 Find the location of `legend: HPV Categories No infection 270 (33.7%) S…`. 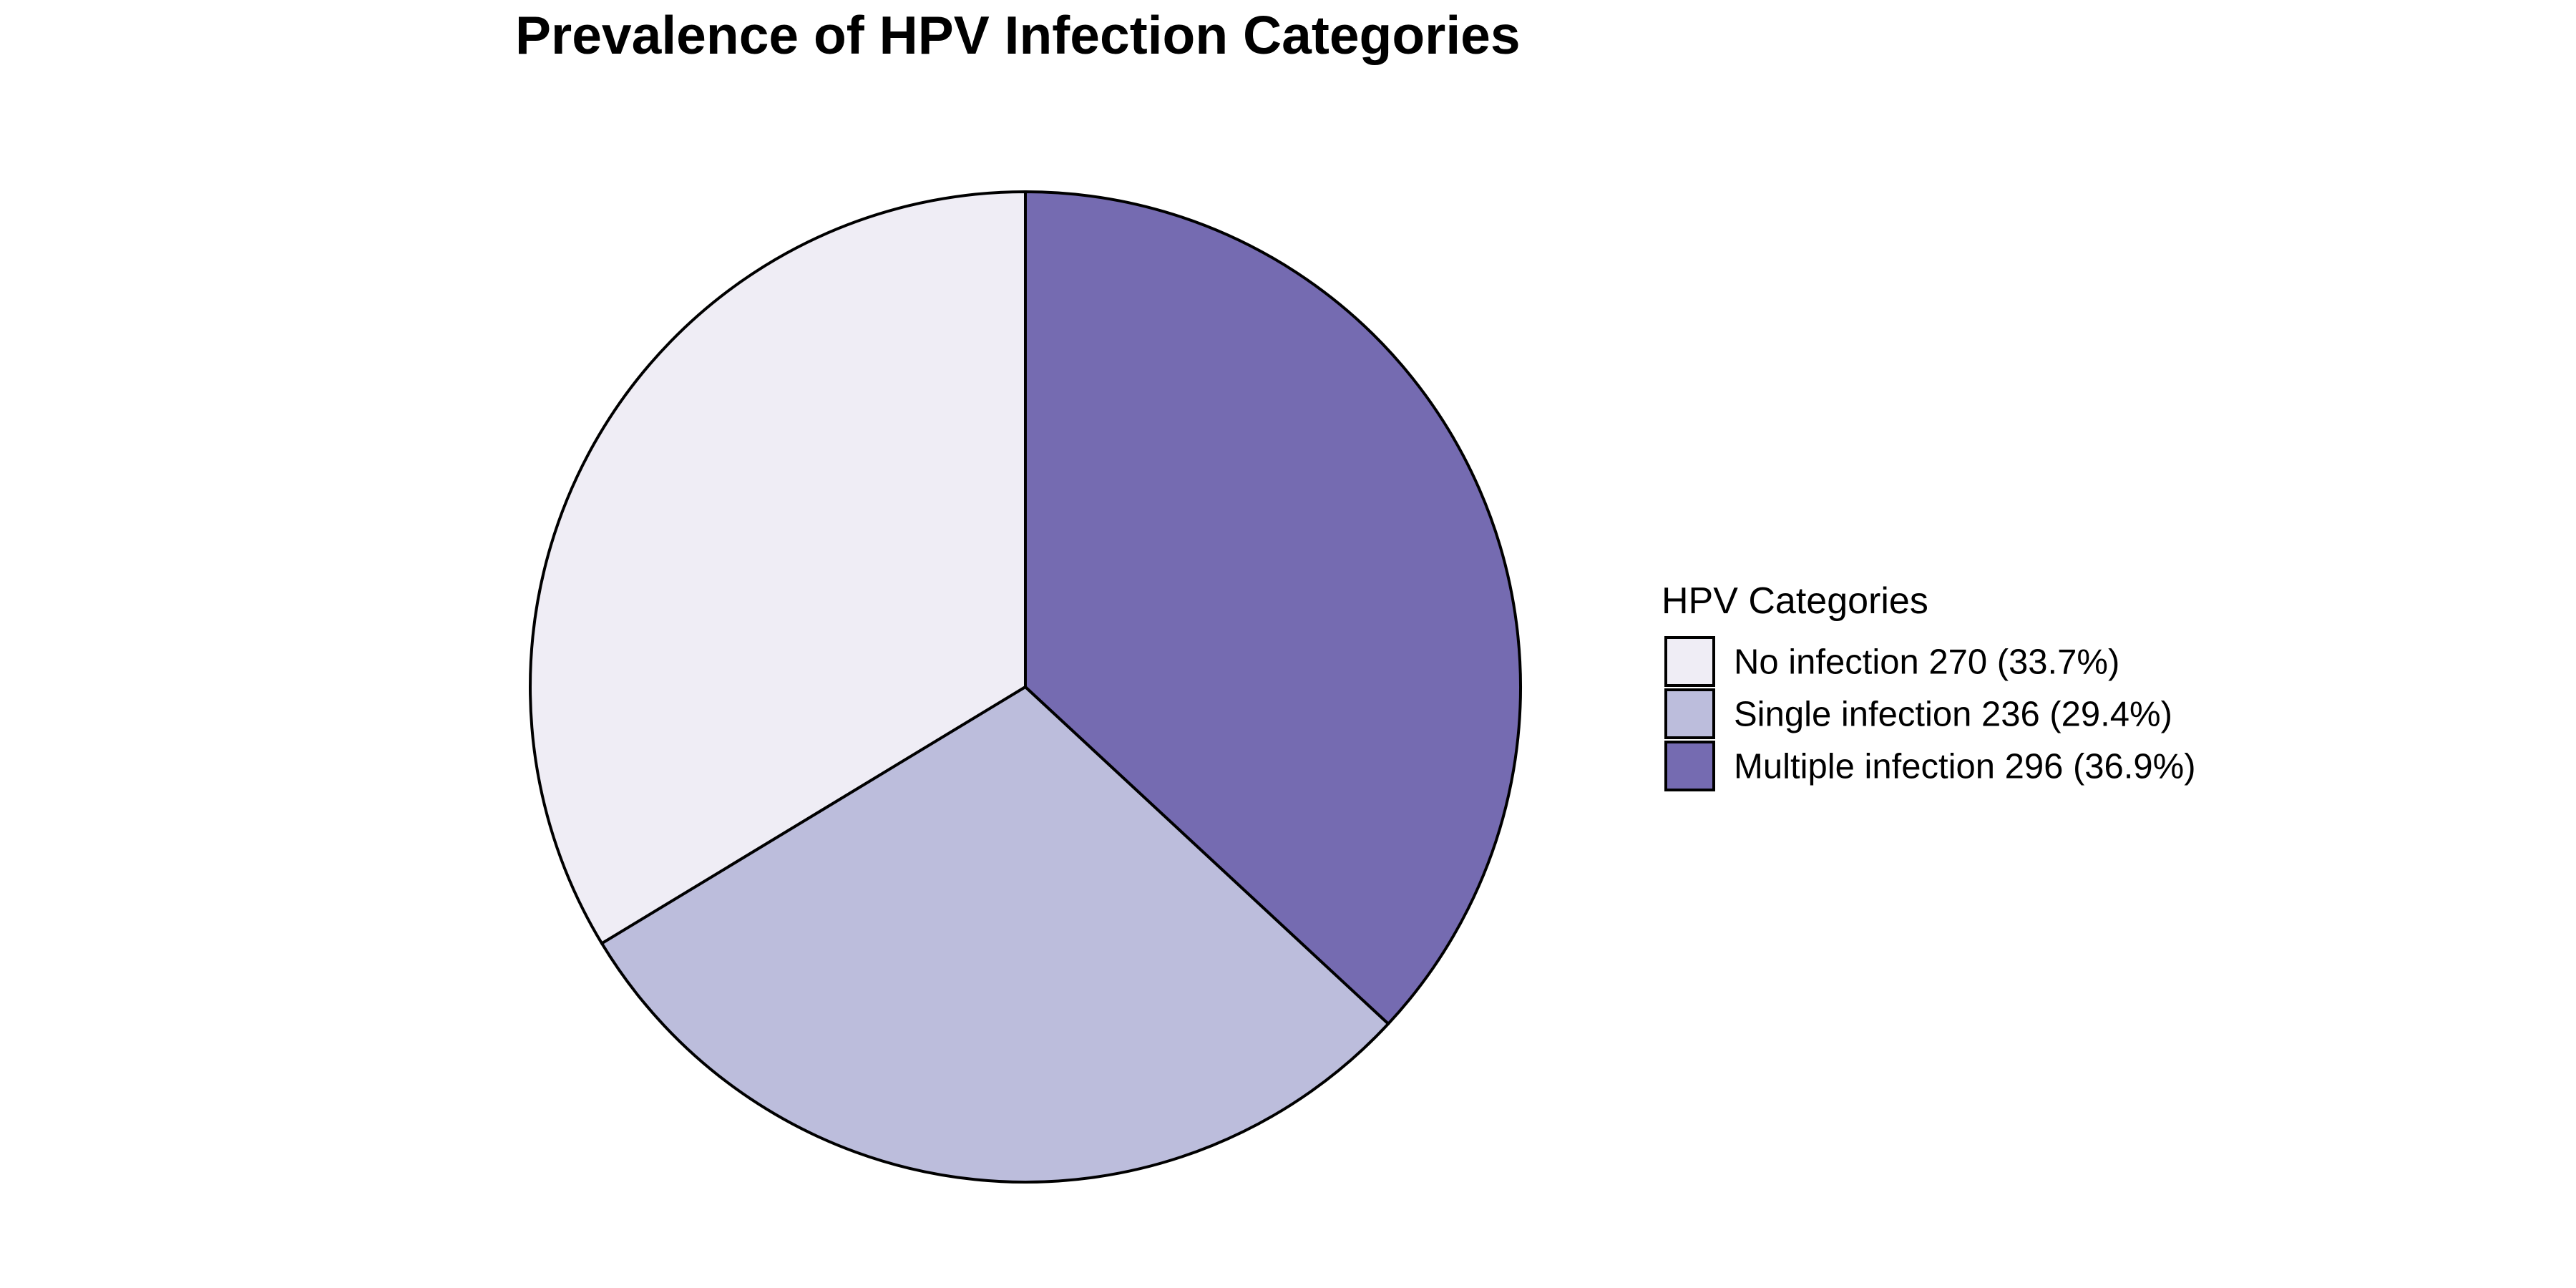

legend: HPV Categories No infection 270 (33.7%) S… is located at coordinates (1929, 685).